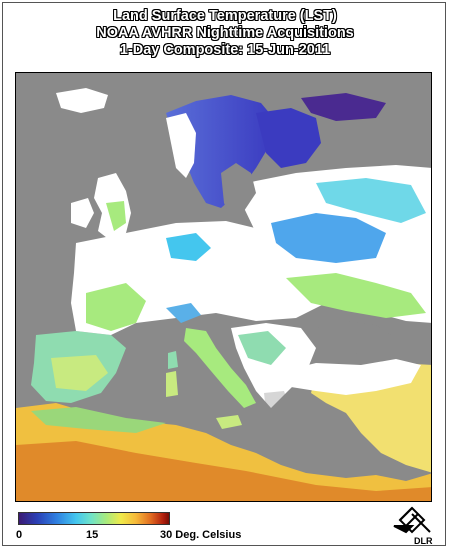 Image resolution: width=450 pixels, height=550 pixels. I want to click on sicily-land, so click(229, 422).